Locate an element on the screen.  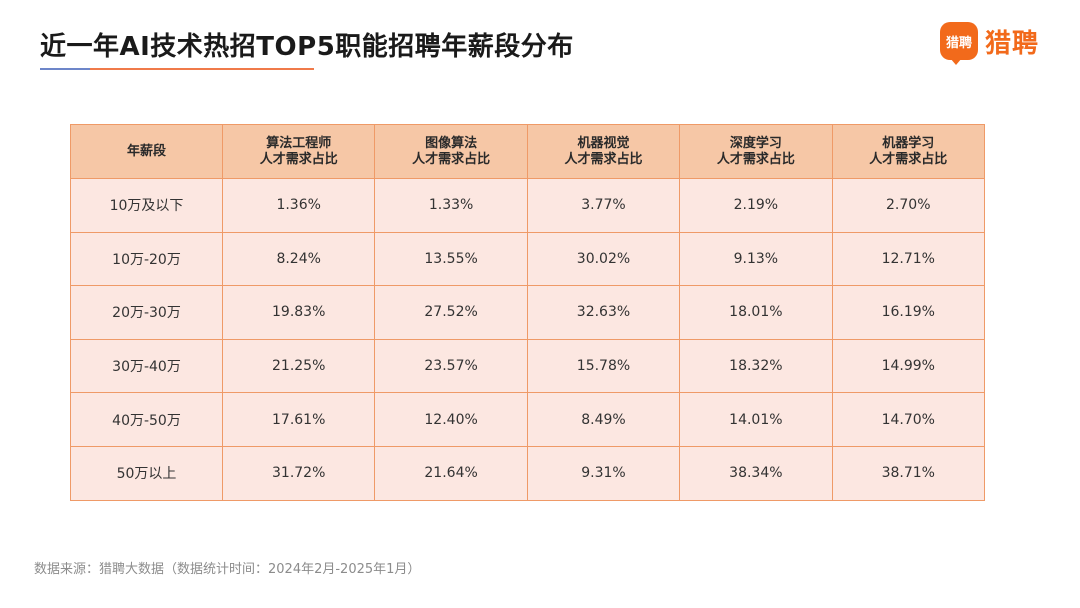
column-header-3: 机器视觉 人才需求占比 is located at coordinates (603, 151).